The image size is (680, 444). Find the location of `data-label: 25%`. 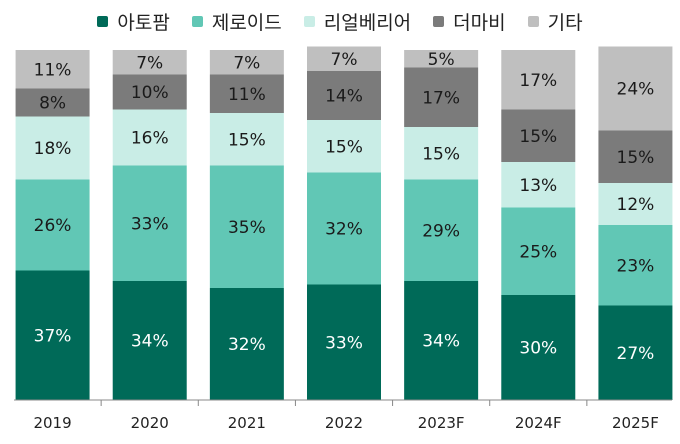

data-label: 25% is located at coordinates (538, 252).